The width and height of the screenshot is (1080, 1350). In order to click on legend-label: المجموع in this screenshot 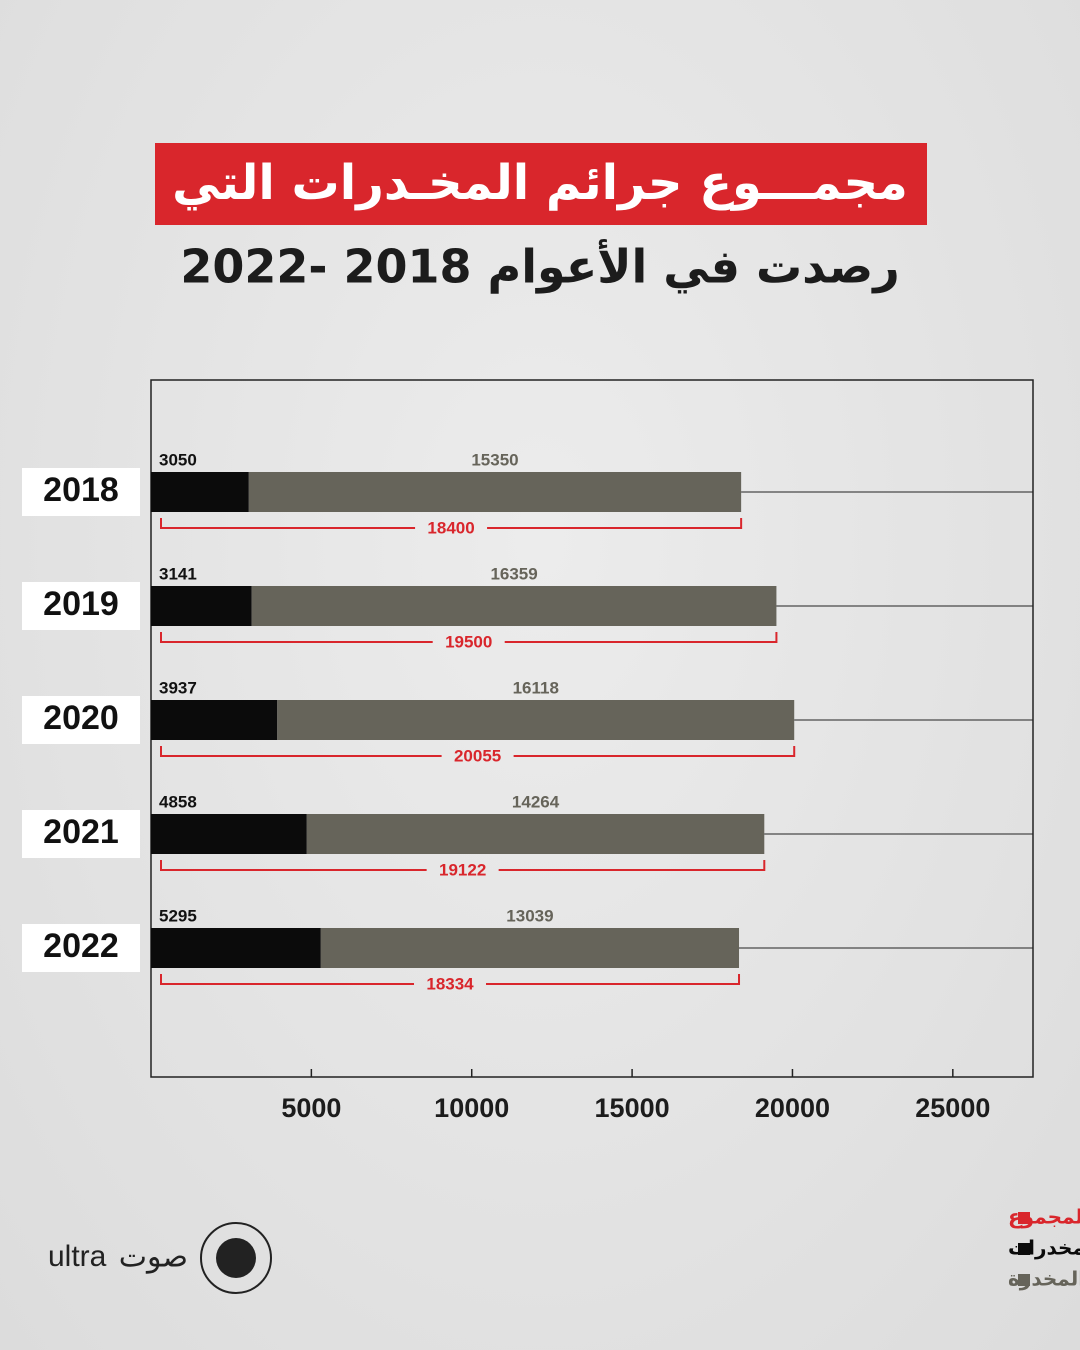, I will do `click(1044, 1217)`.